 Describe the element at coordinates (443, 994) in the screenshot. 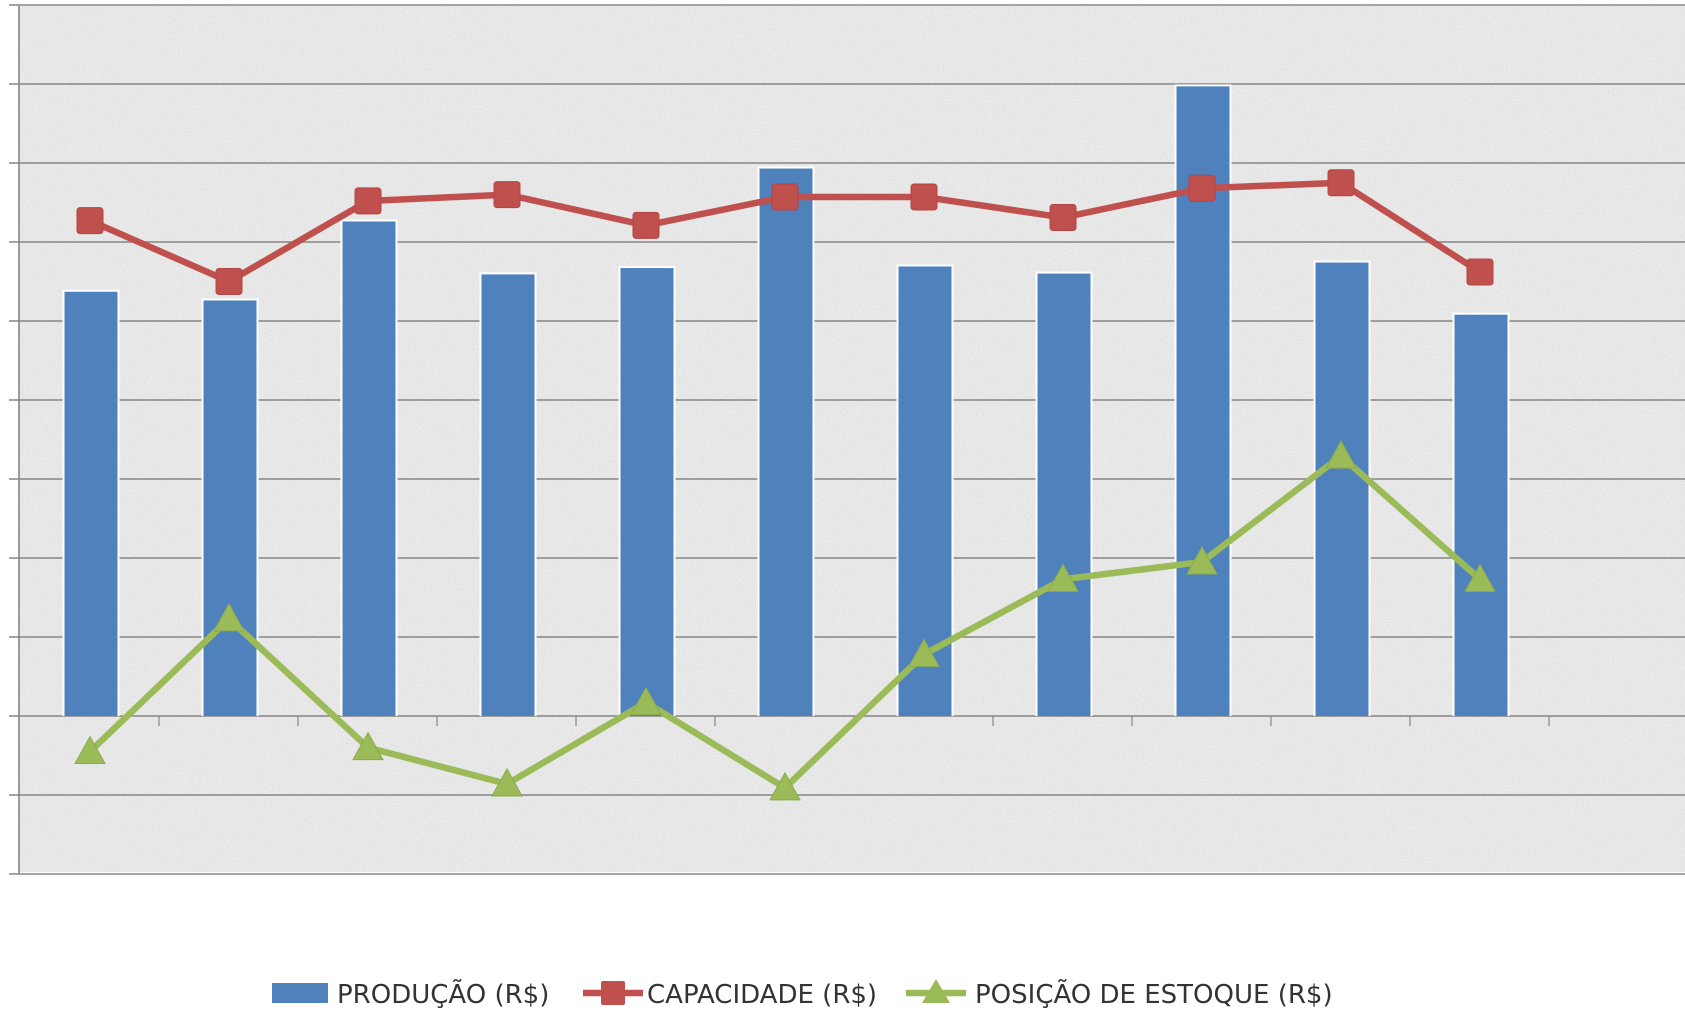

I see `legend-label: PRODUÇÃO (R$)` at that location.